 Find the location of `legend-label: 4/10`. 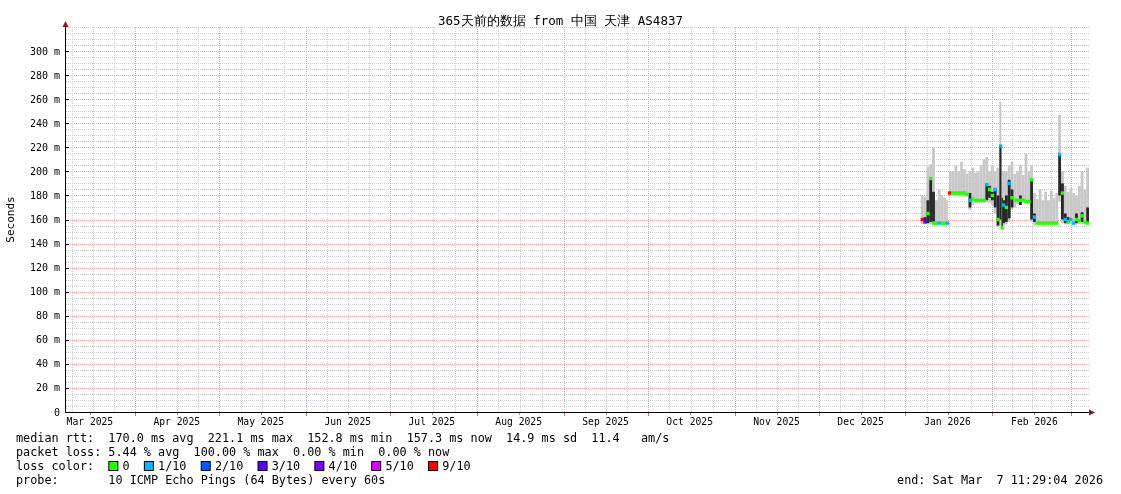

legend-label: 4/10 is located at coordinates (342, 466).